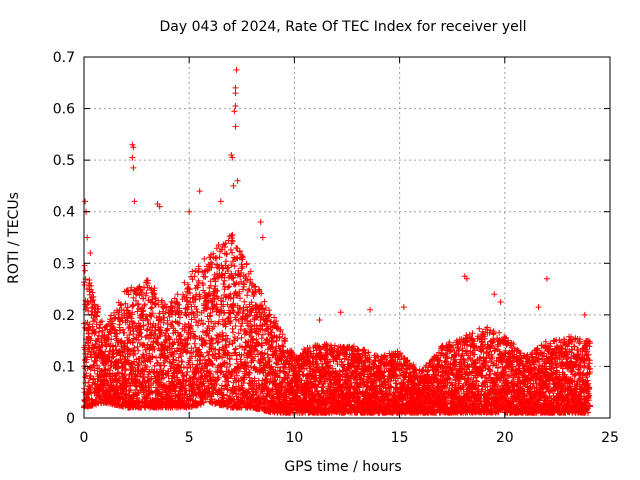 This screenshot has height=480, width=640. Describe the element at coordinates (64, 367) in the screenshot. I see `y-tick-label: 0.1` at that location.